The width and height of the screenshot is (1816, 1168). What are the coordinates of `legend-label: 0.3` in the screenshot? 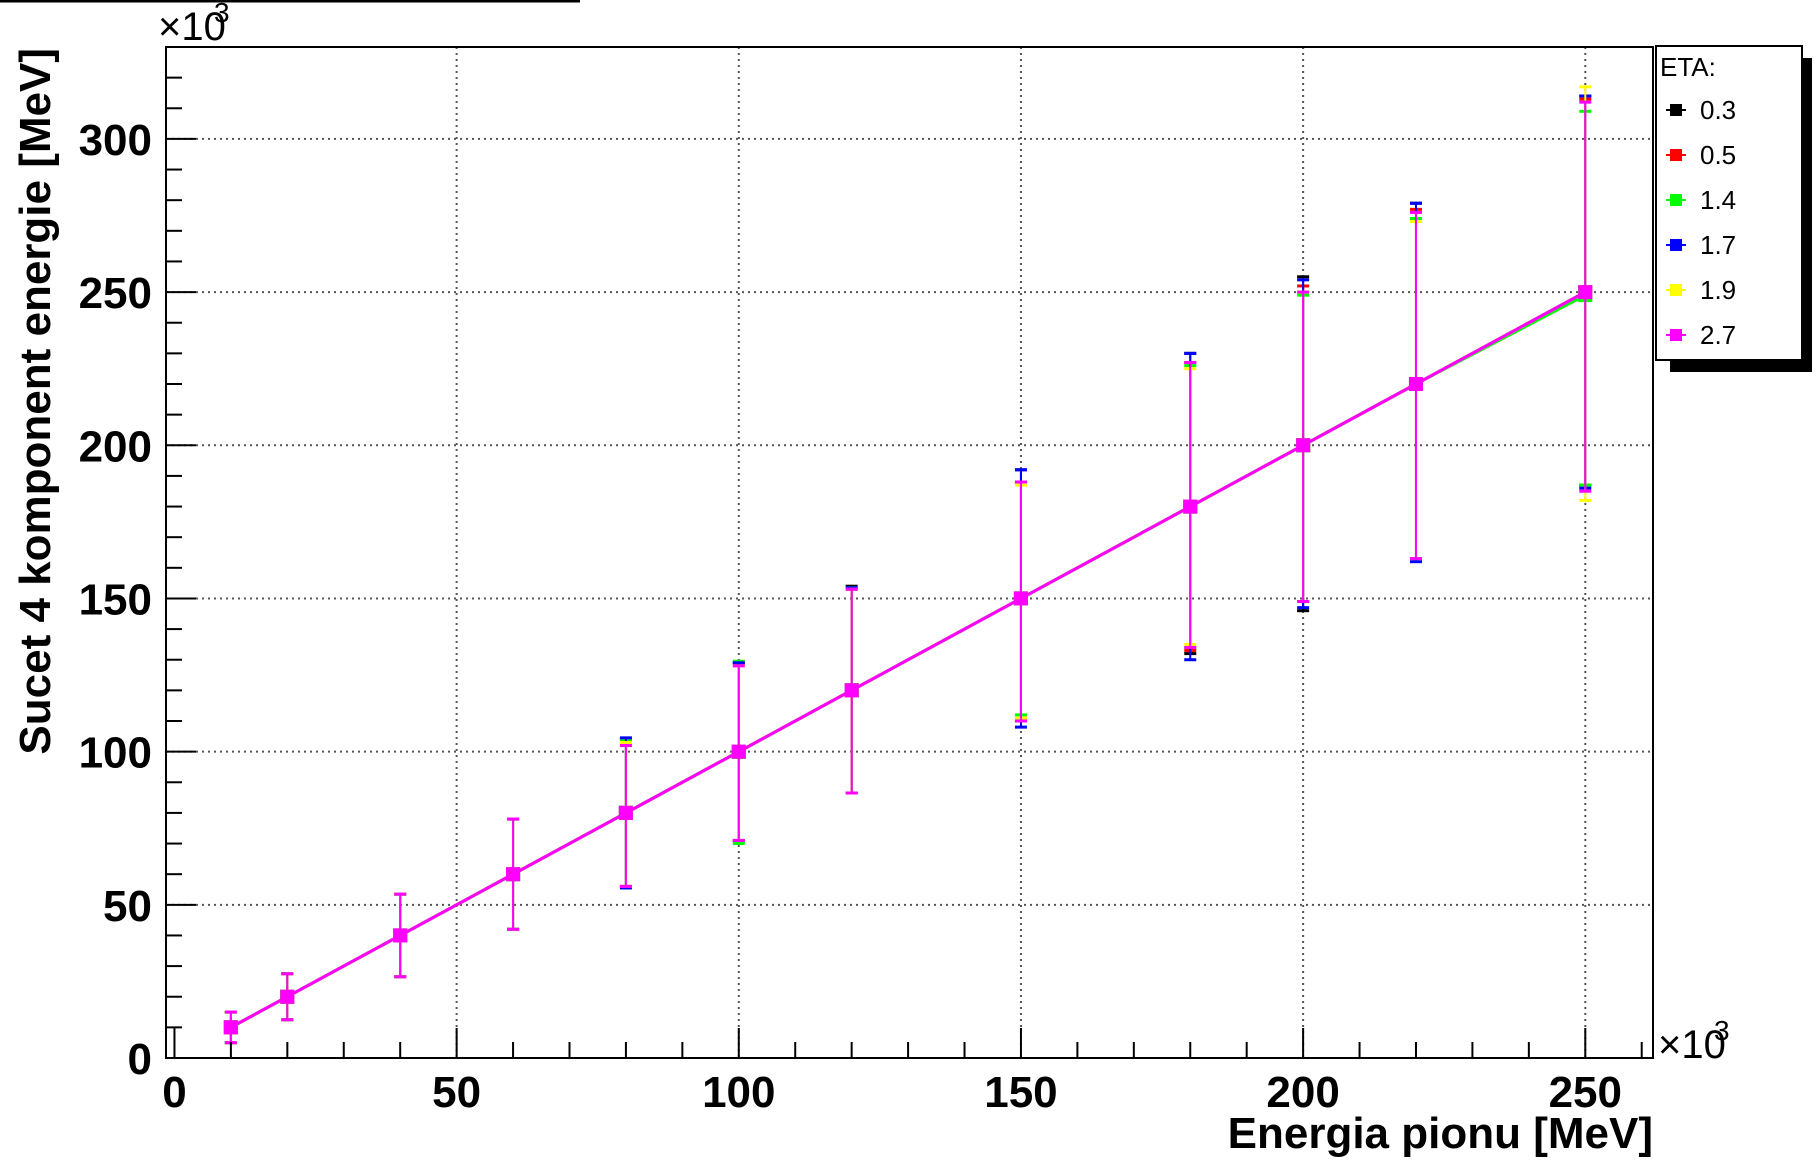 It's located at (1718, 110).